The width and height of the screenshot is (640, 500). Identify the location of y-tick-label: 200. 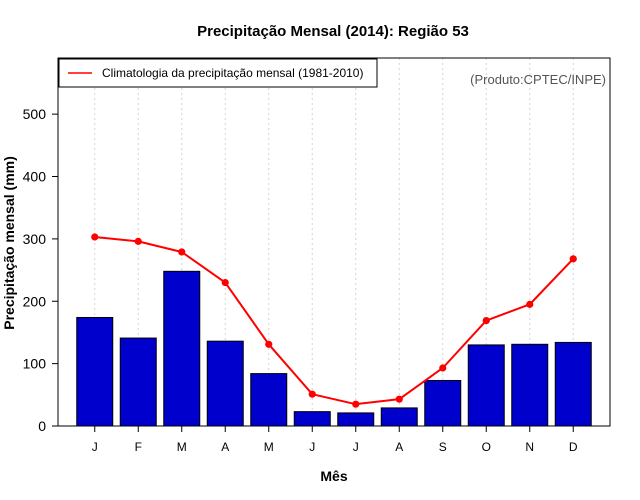
(35, 301).